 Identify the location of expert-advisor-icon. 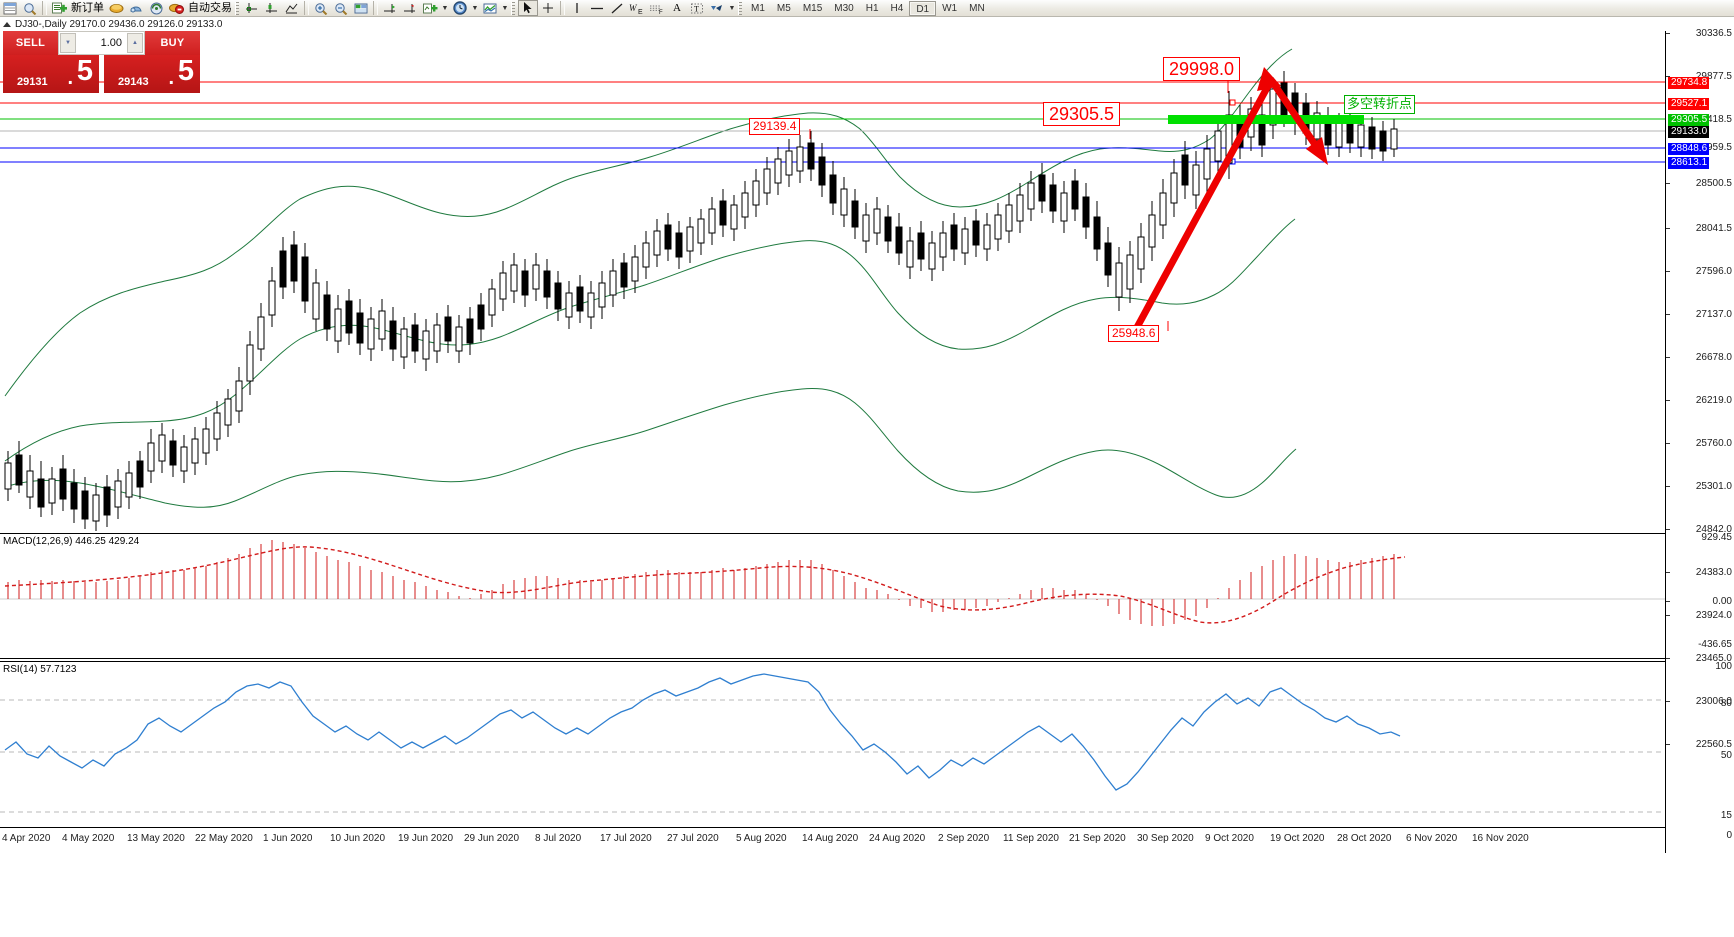
(136, 8).